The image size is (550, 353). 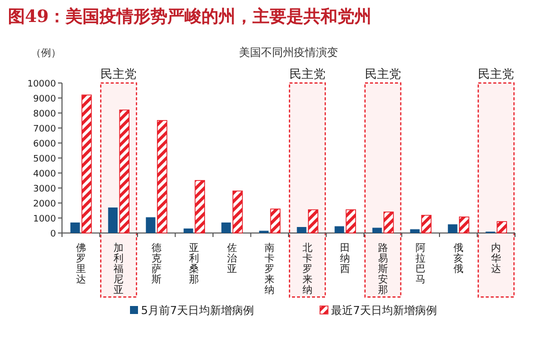 What do you see at coordinates (496, 259) in the screenshot?
I see `xtick: 内华达` at bounding box center [496, 259].